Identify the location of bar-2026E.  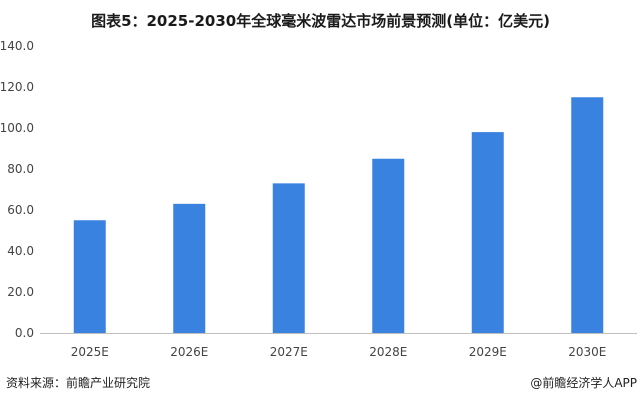
(189, 268).